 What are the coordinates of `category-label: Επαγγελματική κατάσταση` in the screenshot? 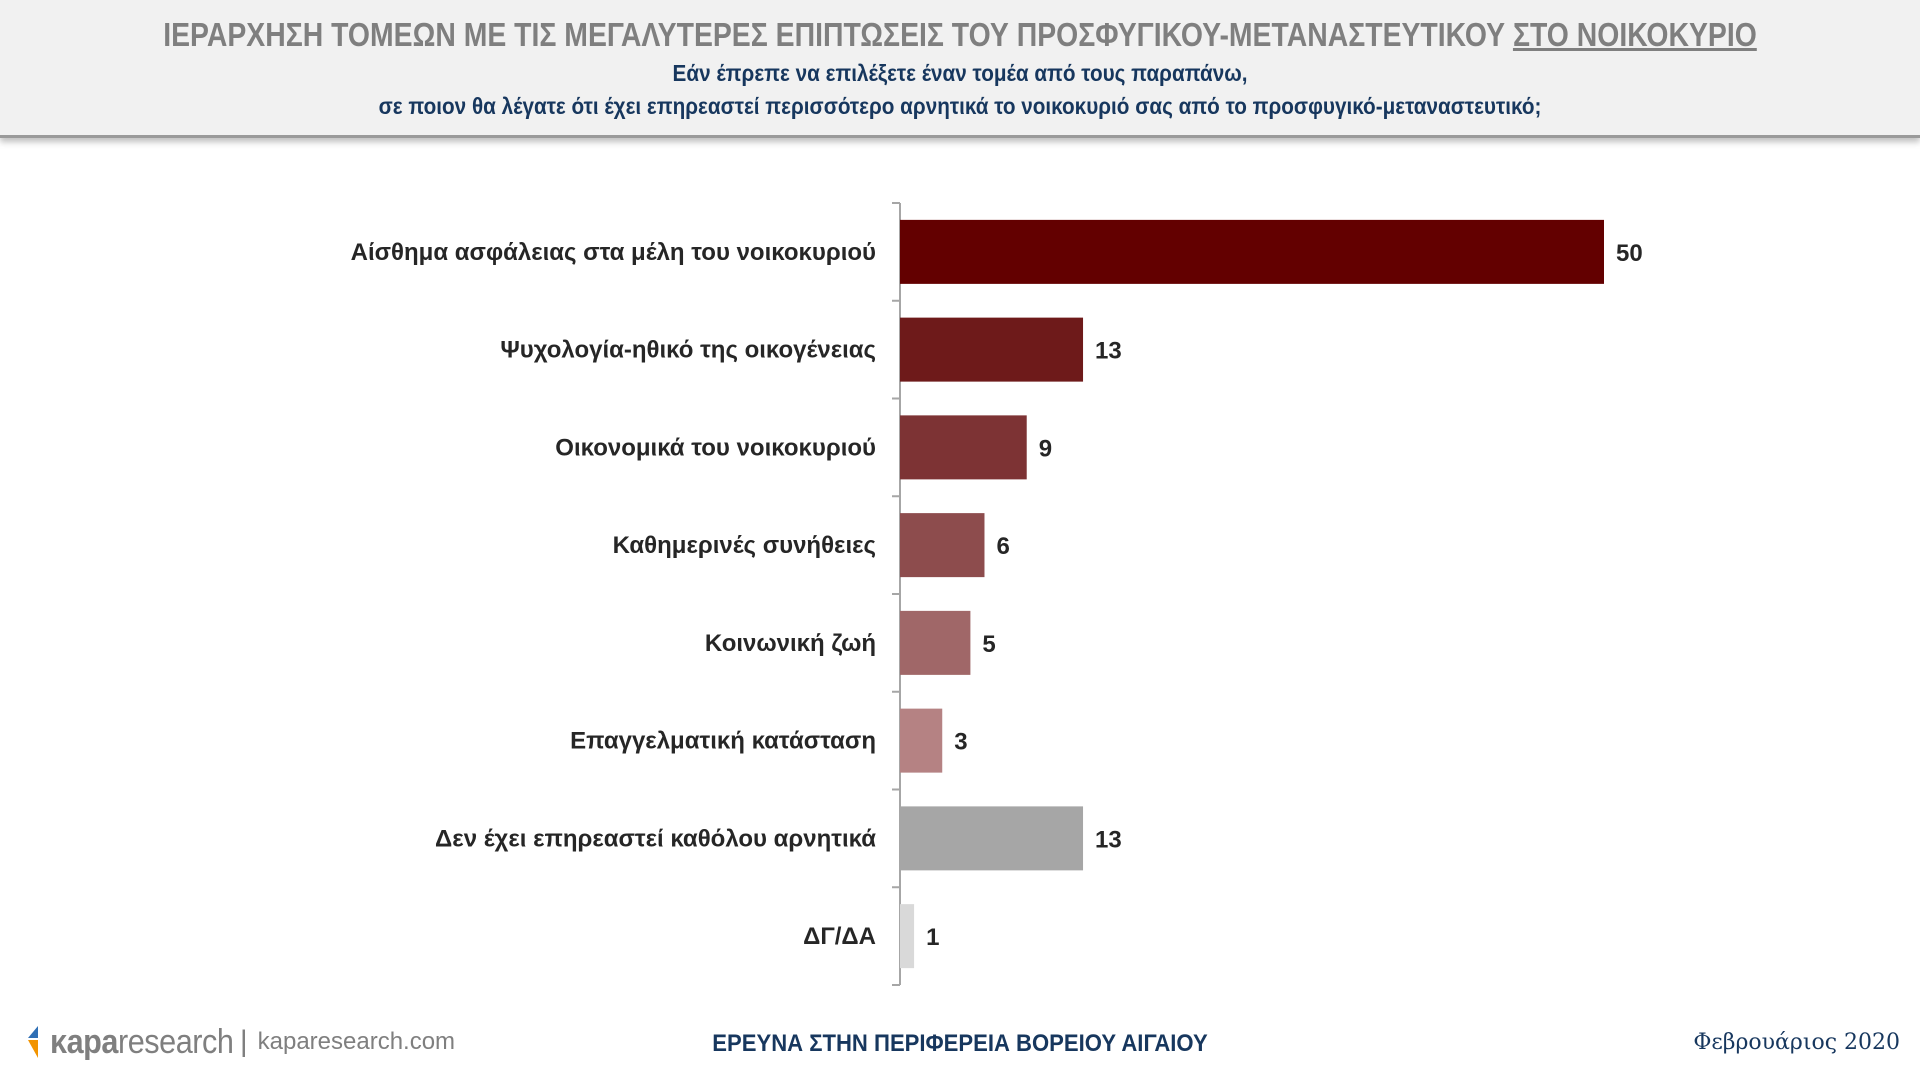 It's located at (723, 741).